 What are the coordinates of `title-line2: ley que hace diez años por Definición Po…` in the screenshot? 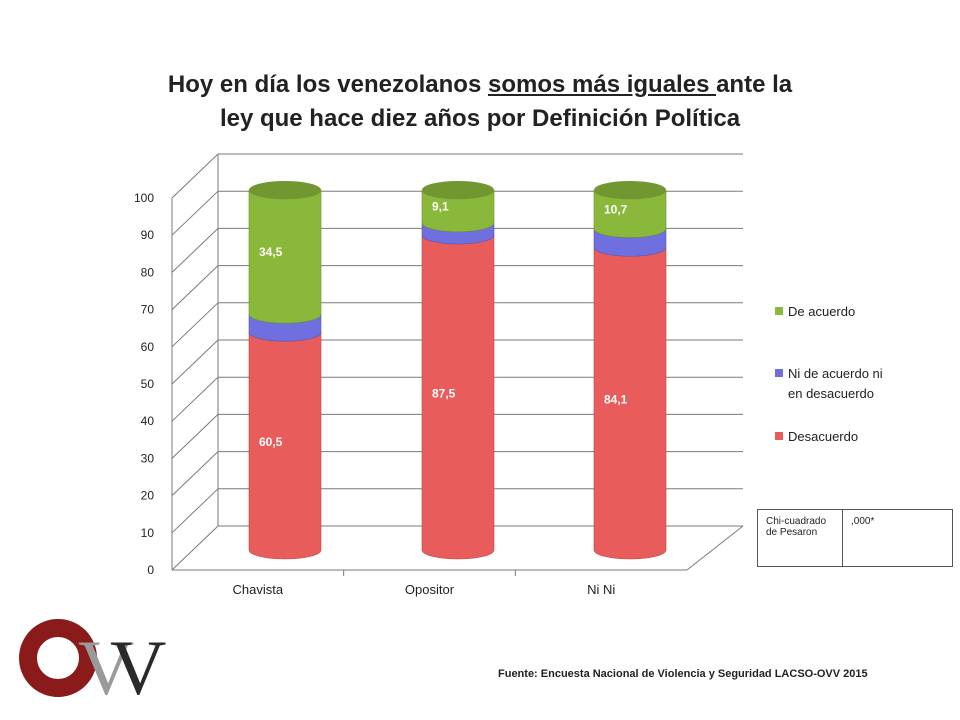 It's located at (480, 118).